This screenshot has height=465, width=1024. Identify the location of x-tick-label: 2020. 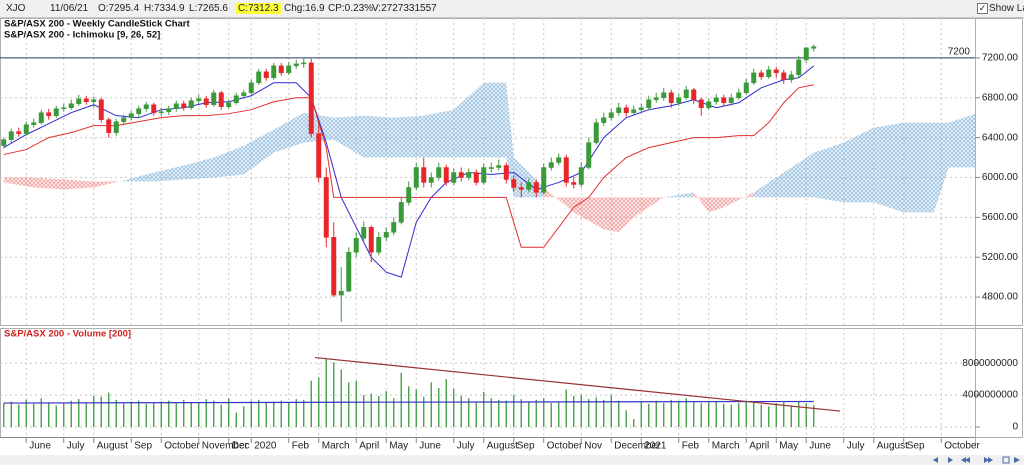
(265, 446).